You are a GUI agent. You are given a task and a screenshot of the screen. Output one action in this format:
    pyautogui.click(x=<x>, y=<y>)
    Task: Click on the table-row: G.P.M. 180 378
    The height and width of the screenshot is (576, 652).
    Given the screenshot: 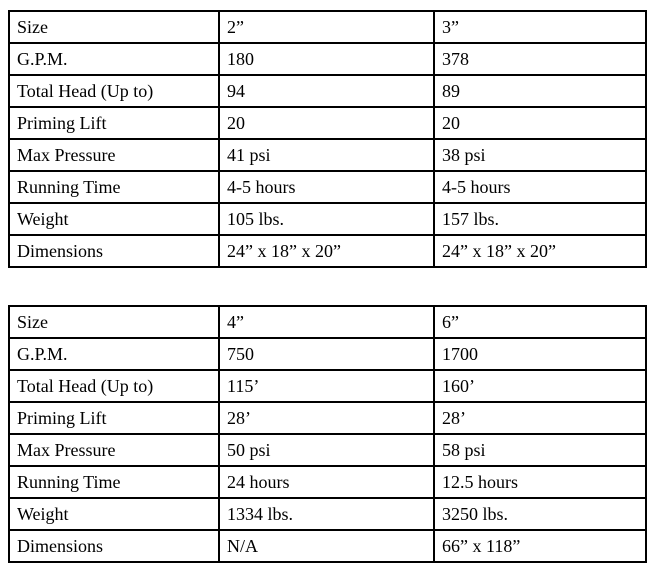 What is the action you would take?
    pyautogui.click(x=327, y=59)
    